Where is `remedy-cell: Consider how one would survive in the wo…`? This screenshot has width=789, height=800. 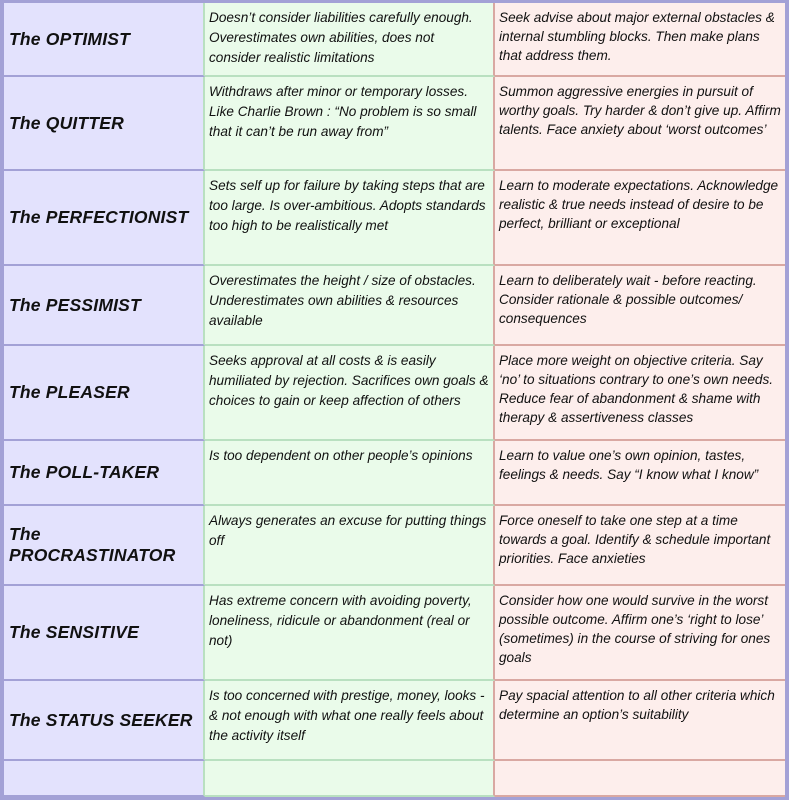 remedy-cell: Consider how one would survive in the wo… is located at coordinates (640, 633).